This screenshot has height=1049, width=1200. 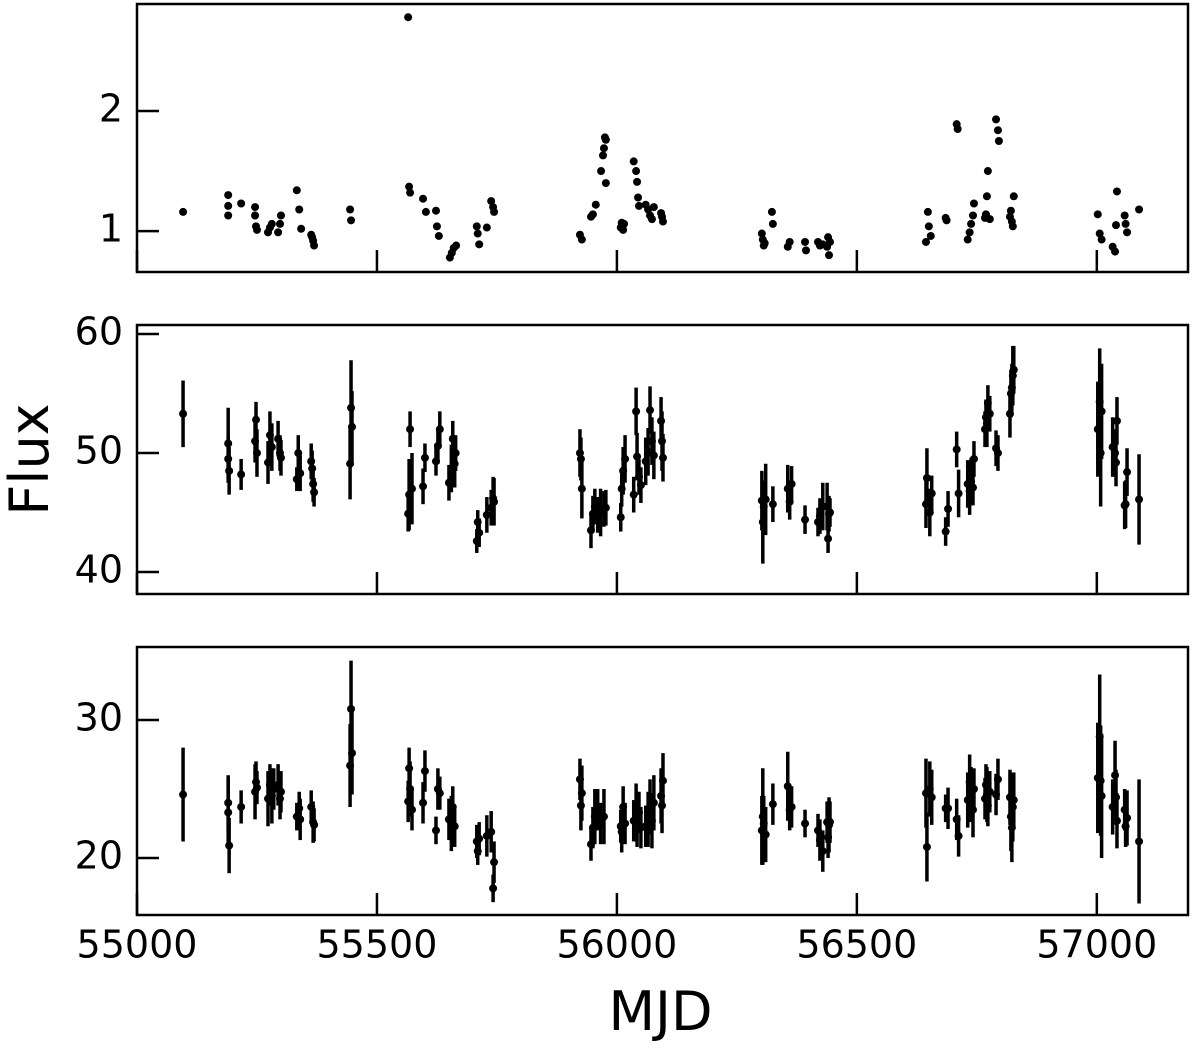 What do you see at coordinates (99, 856) in the screenshot?
I see `y-tick-label: 20` at bounding box center [99, 856].